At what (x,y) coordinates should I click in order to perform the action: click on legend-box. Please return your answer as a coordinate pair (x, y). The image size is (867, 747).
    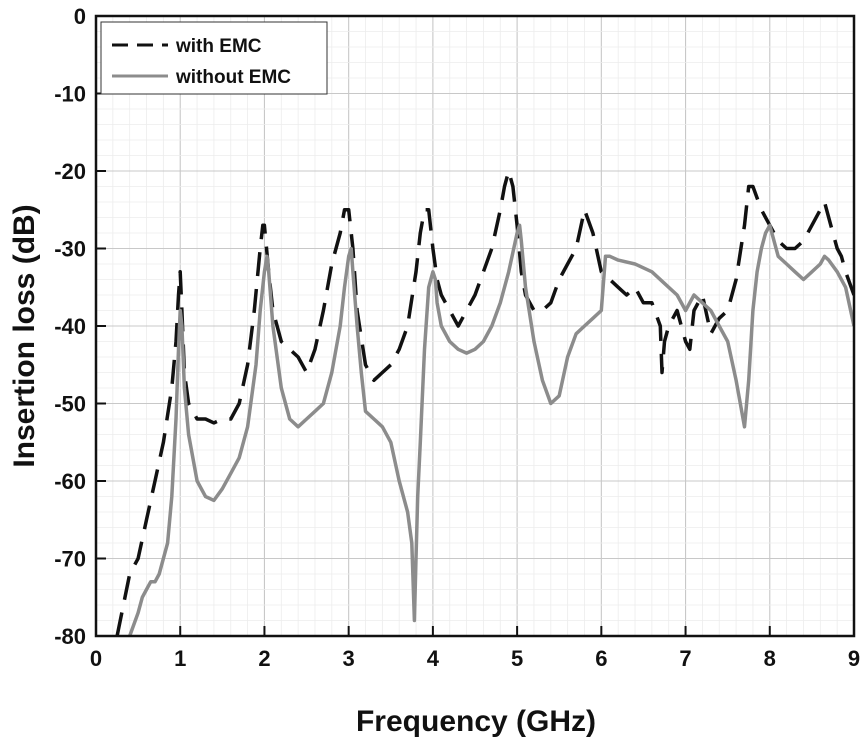
    Looking at the image, I should click on (214, 58).